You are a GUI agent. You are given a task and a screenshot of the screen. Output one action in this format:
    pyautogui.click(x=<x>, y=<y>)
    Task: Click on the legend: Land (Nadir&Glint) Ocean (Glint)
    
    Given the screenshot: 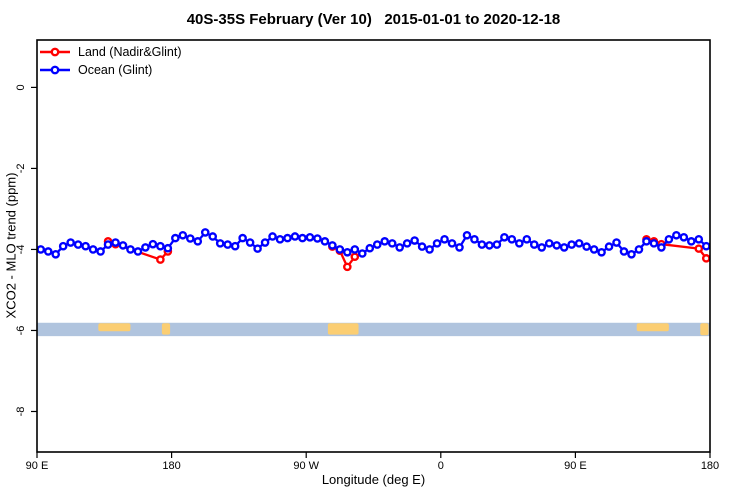 What is the action you would take?
    pyautogui.click(x=110, y=61)
    